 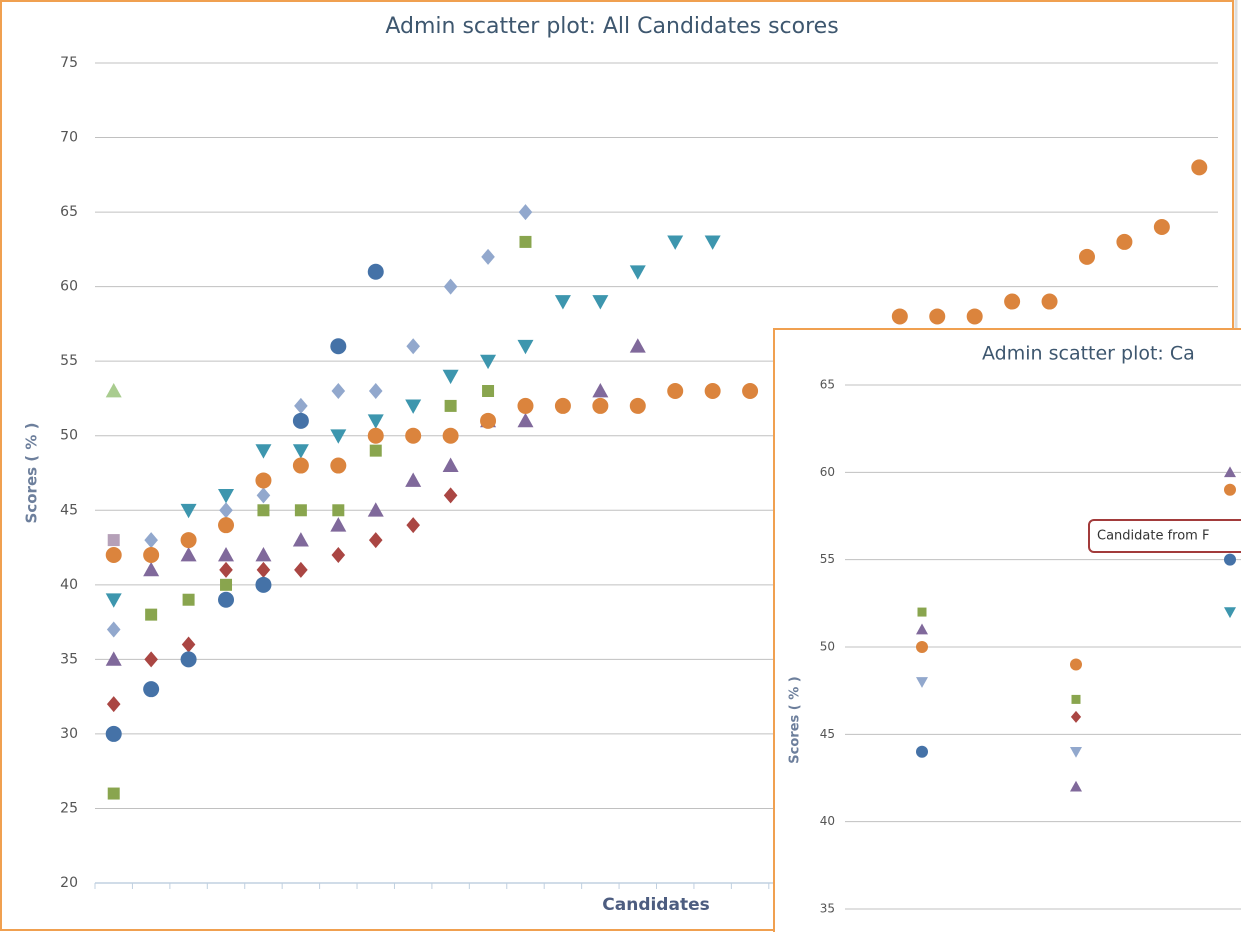 What do you see at coordinates (1153, 536) in the screenshot?
I see `tooltip-text: Candidate from F` at bounding box center [1153, 536].